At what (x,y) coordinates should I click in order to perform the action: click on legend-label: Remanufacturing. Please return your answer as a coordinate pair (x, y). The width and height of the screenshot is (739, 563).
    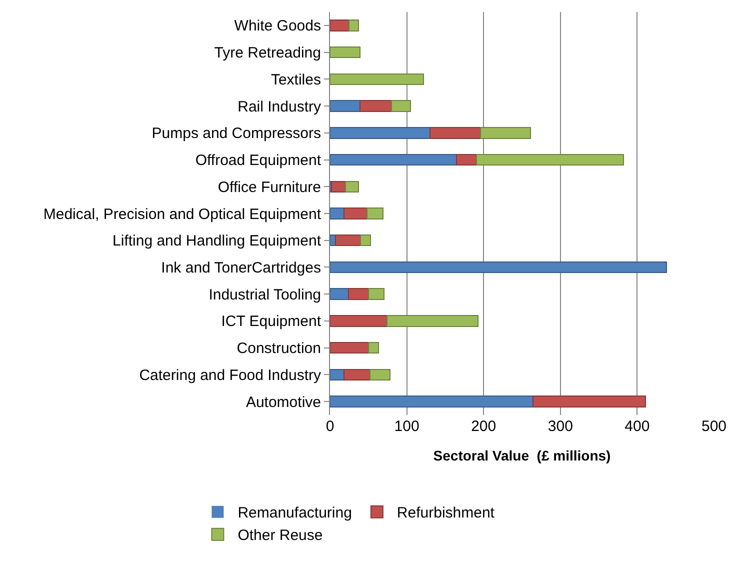
    Looking at the image, I should click on (295, 513).